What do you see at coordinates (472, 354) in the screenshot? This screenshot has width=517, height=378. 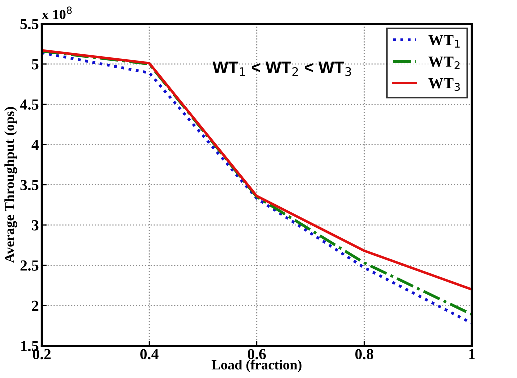 I see `x-tick-label: 1` at bounding box center [472, 354].